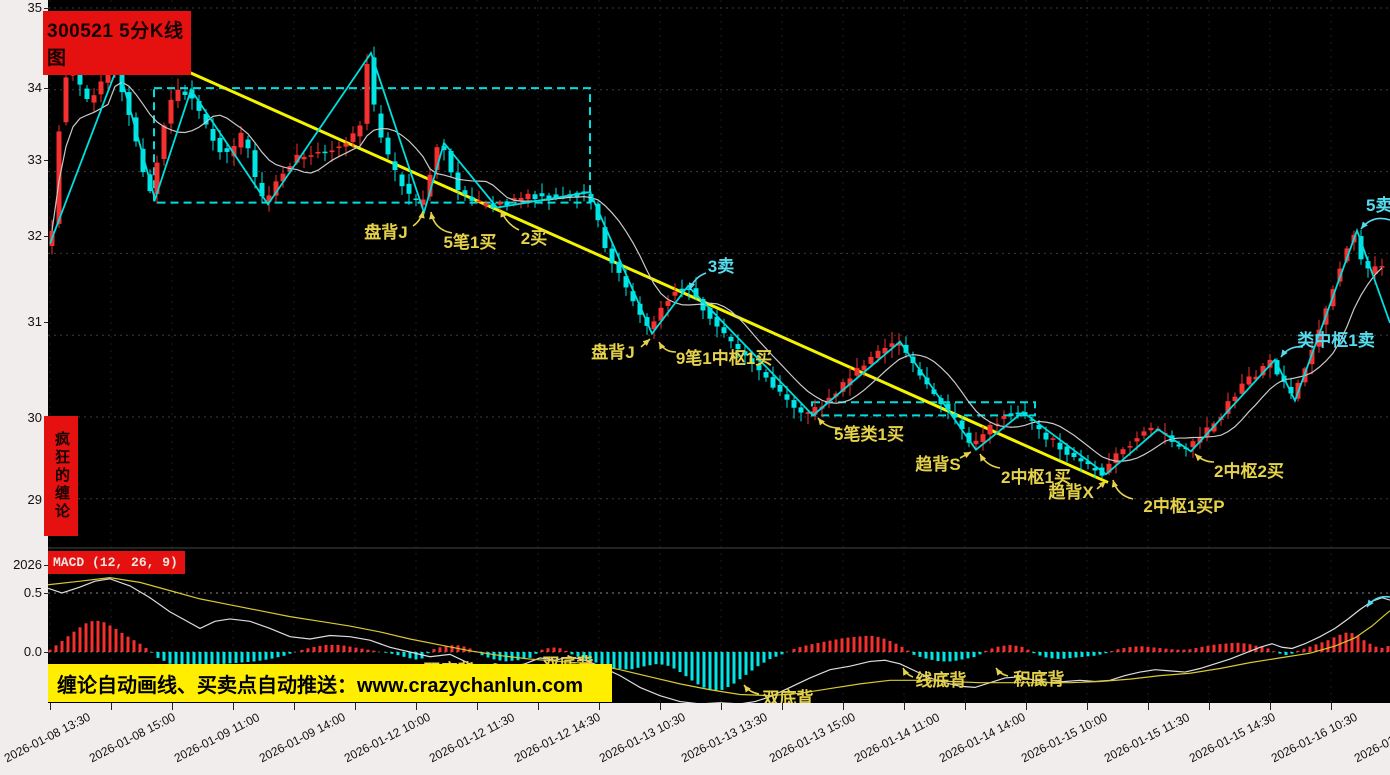 This screenshot has height=775, width=1390. What do you see at coordinates (32, 592) in the screenshot?
I see `y-axis-label: 0.5` at bounding box center [32, 592].